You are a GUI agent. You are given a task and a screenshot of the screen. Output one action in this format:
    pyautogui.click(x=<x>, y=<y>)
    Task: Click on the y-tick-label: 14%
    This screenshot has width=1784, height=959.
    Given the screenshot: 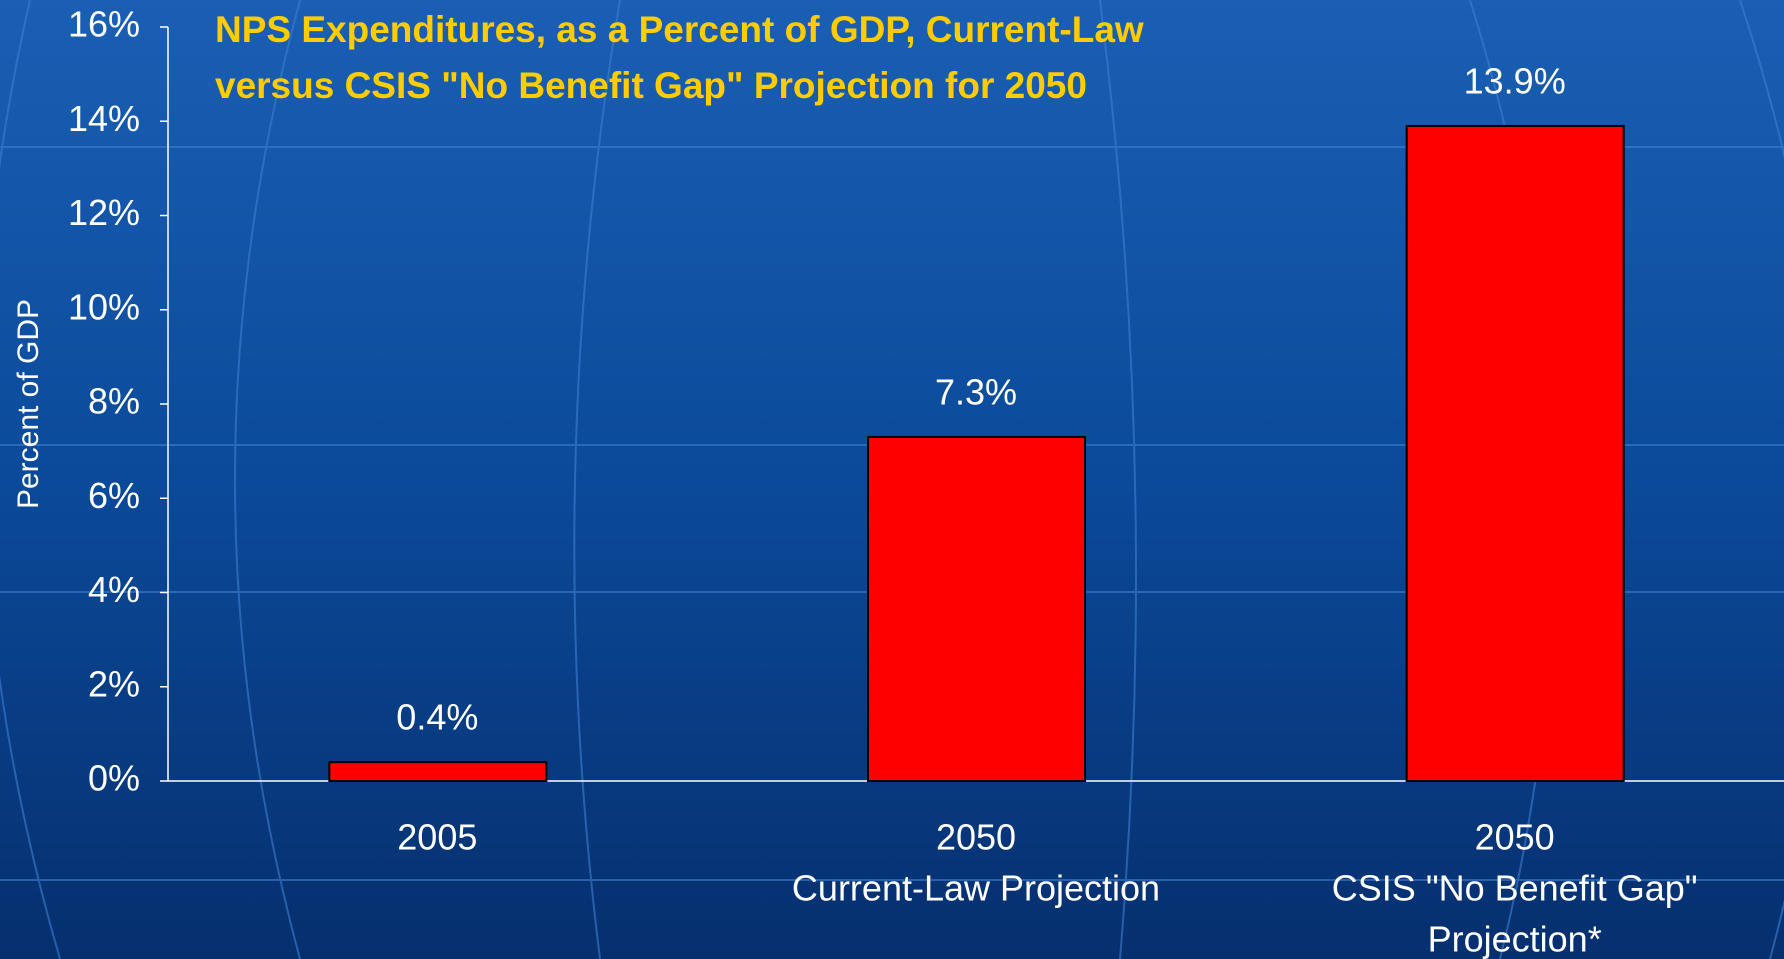 What is the action you would take?
    pyautogui.click(x=104, y=118)
    